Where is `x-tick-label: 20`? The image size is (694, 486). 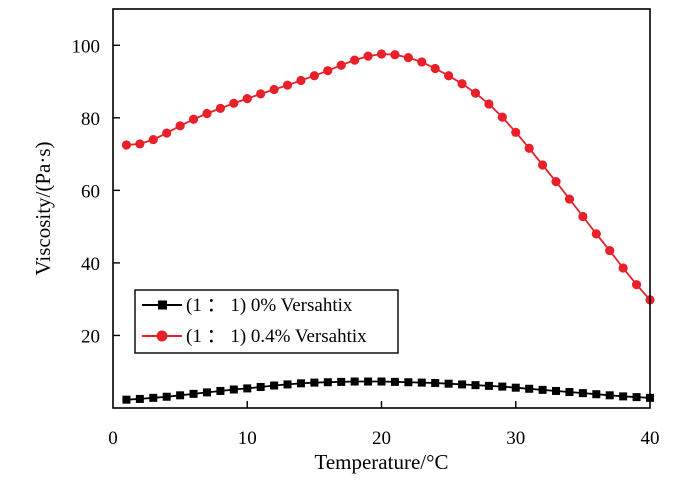
x-tick-label: 20 is located at coordinates (381, 438).